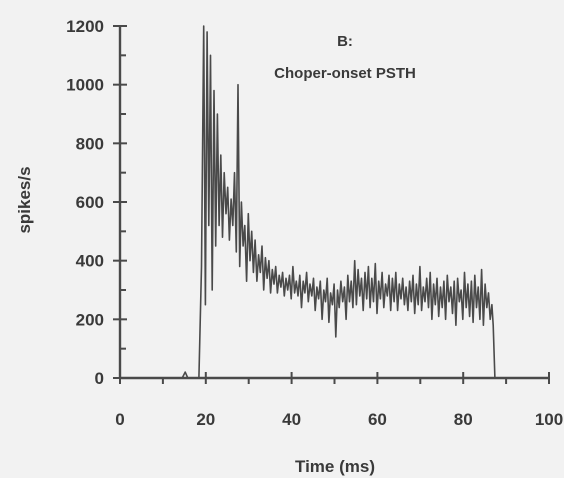  I want to click on y-tick-label-0: 0, so click(99, 378).